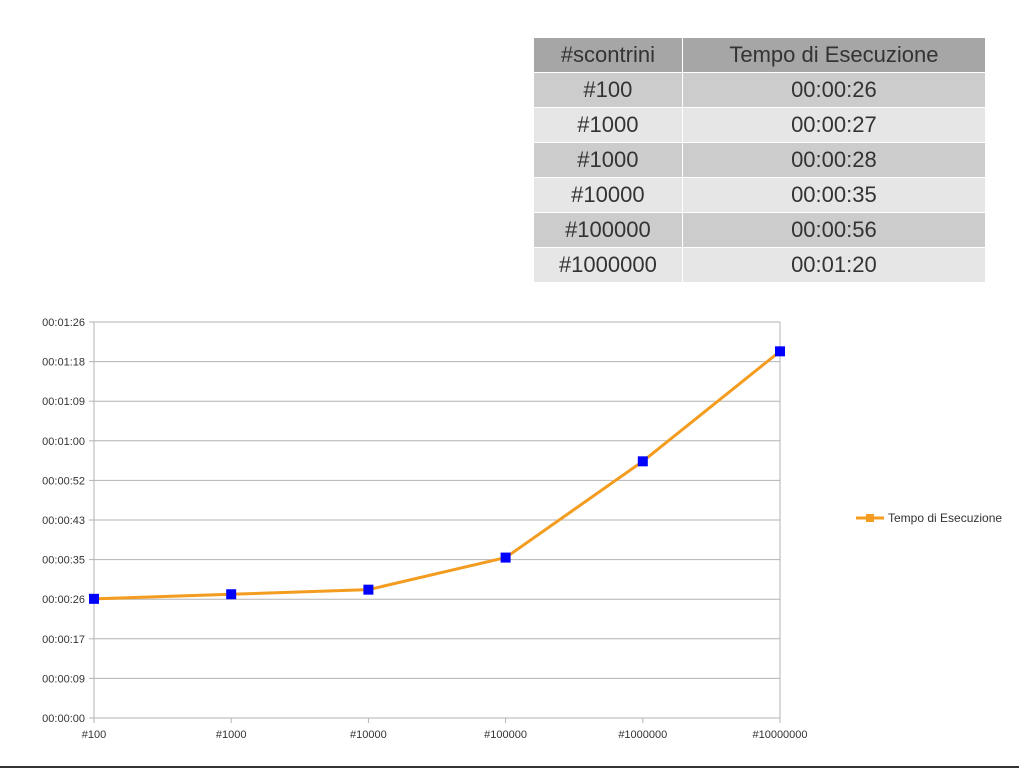 The width and height of the screenshot is (1019, 768). I want to click on table-header-row: #scontrini Tempo di Esecuzione, so click(760, 55).